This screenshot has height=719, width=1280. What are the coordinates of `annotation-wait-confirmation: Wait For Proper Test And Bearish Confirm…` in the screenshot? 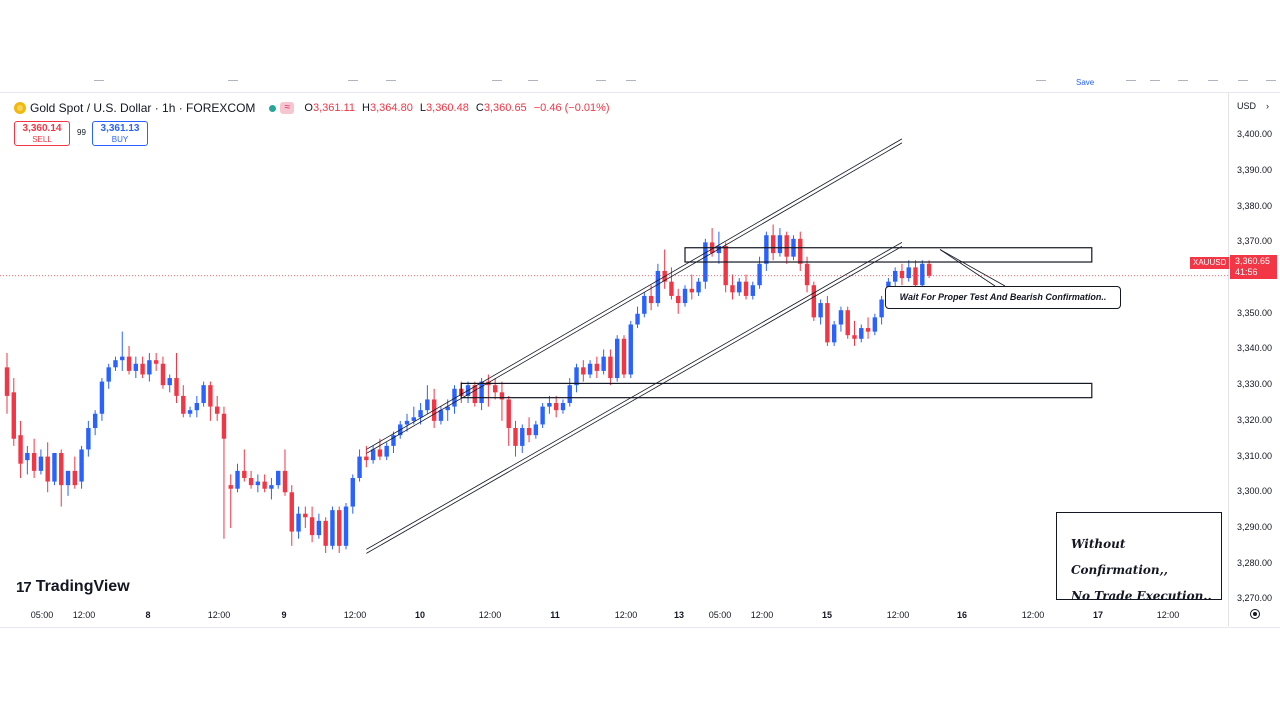 It's located at (1003, 297).